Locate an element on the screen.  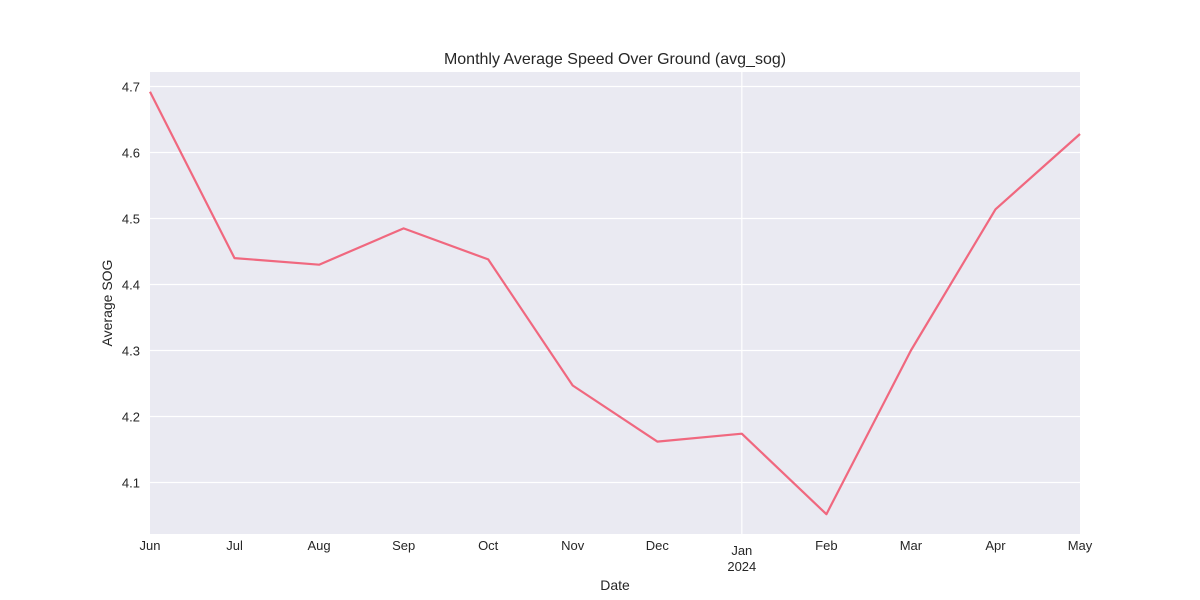
y-tick-label: 4.7 is located at coordinates (131, 87).